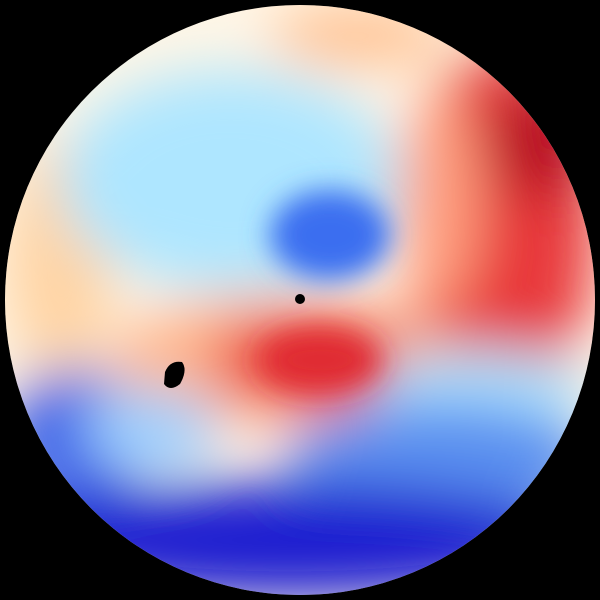 The height and width of the screenshot is (600, 600). Describe the element at coordinates (330, 235) in the screenshot. I see `blue-core` at that location.